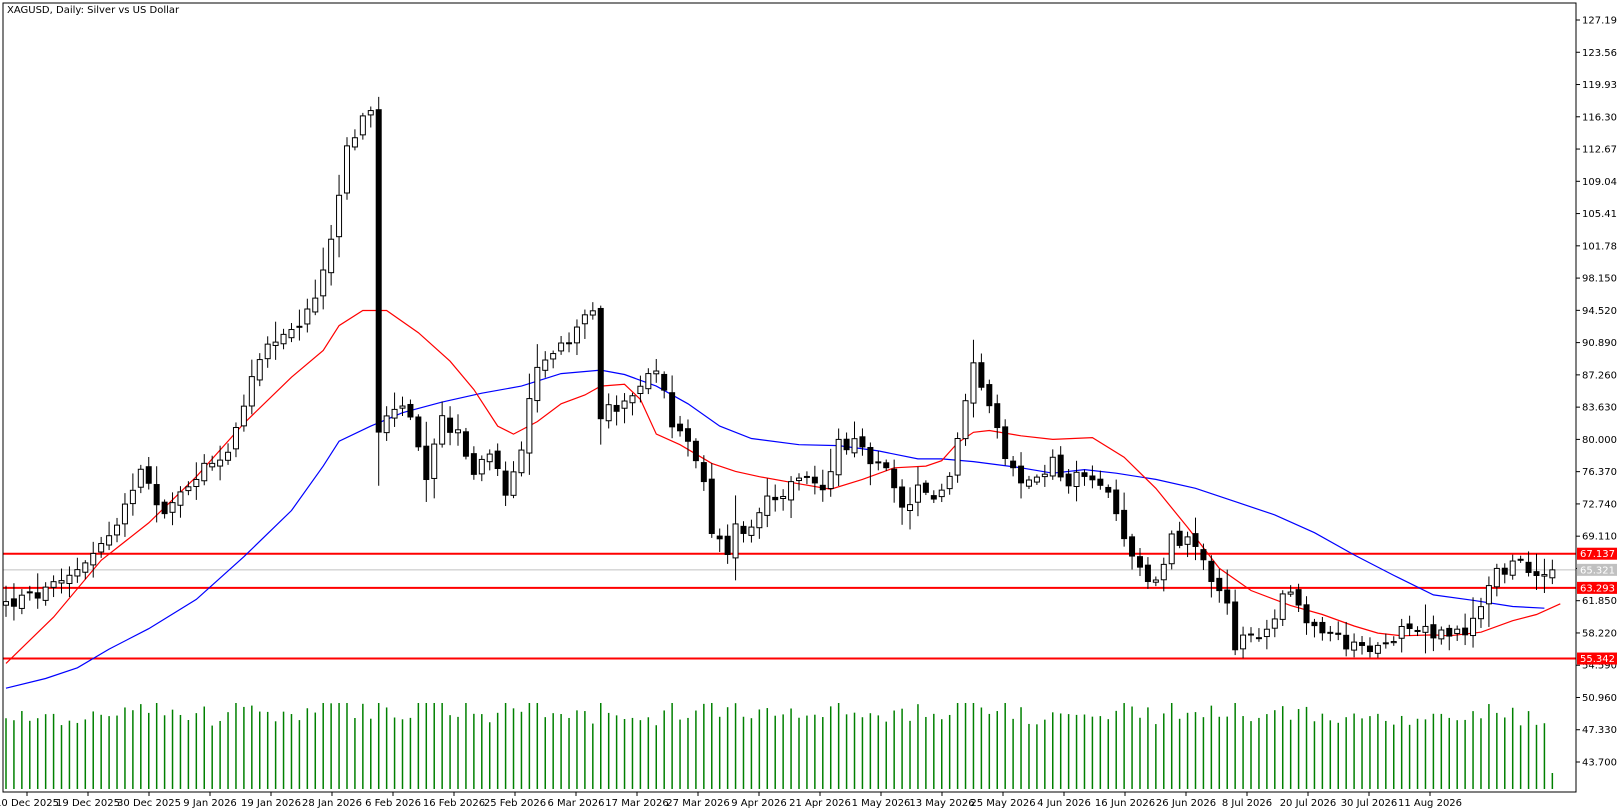 The width and height of the screenshot is (1617, 810). Describe the element at coordinates (1597, 554) in the screenshot. I see `level-price-label: 67.137` at that location.